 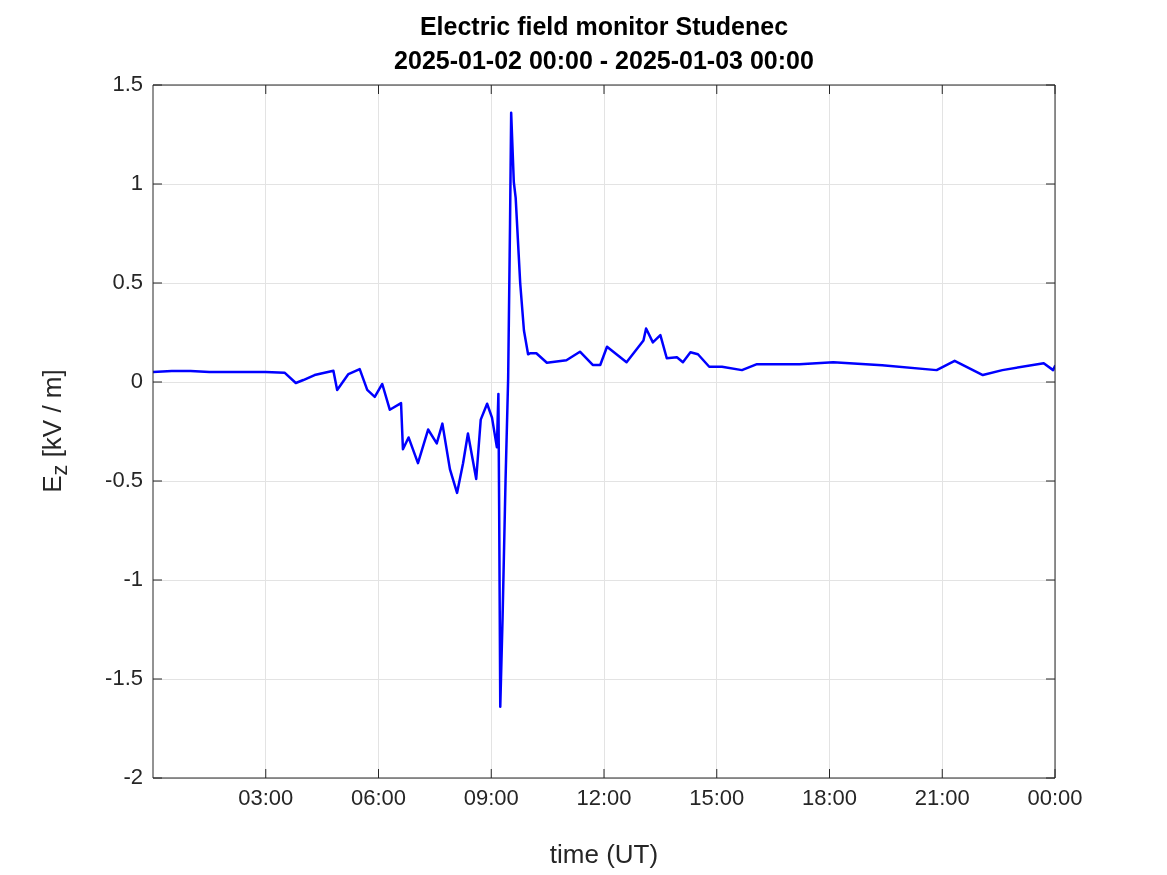 What do you see at coordinates (124, 480) in the screenshot?
I see `y-tick-label: -0.5` at bounding box center [124, 480].